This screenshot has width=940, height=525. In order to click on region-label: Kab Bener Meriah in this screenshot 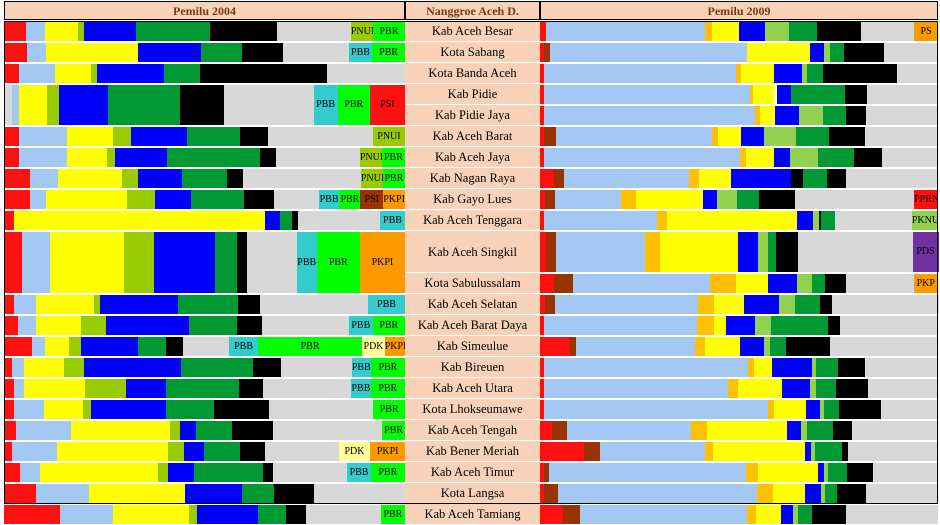, I will do `click(472, 451)`.